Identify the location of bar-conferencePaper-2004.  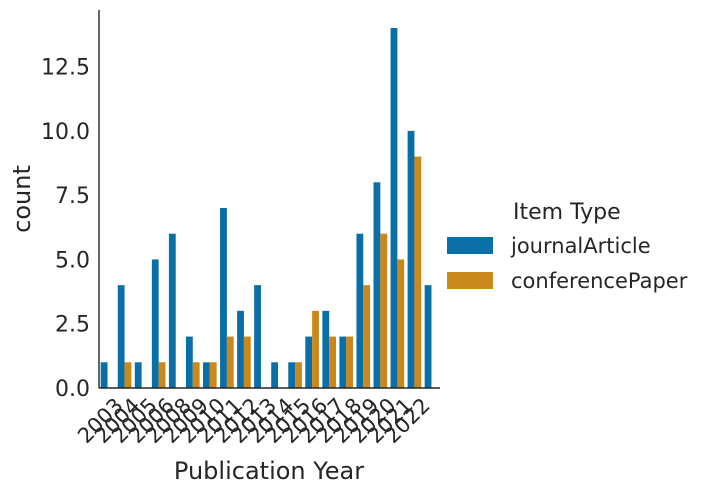
(128, 375).